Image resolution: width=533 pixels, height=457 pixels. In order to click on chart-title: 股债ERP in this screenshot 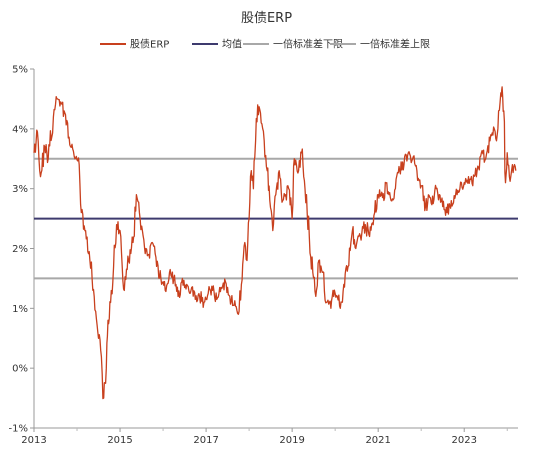, I will do `click(266, 18)`.